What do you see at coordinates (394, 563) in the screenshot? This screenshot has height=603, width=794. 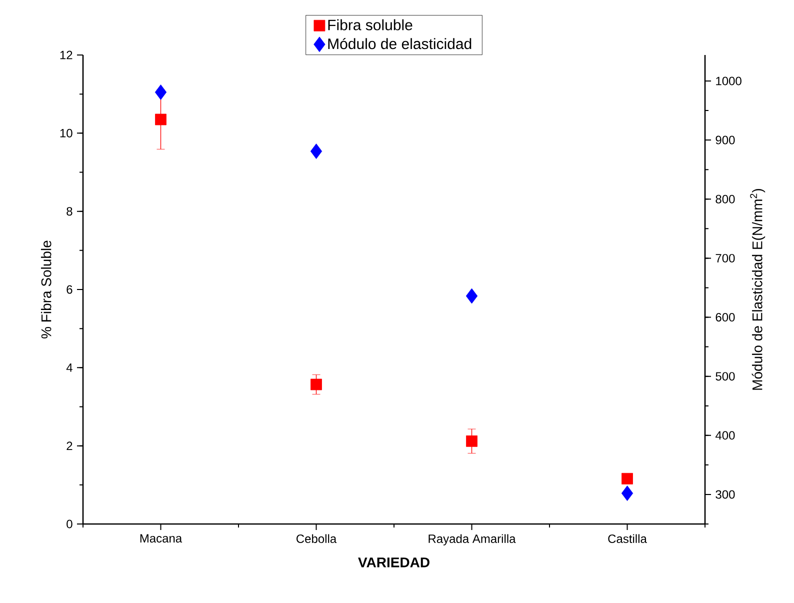 I see `x-axis-title: VARIEDAD` at bounding box center [394, 563].